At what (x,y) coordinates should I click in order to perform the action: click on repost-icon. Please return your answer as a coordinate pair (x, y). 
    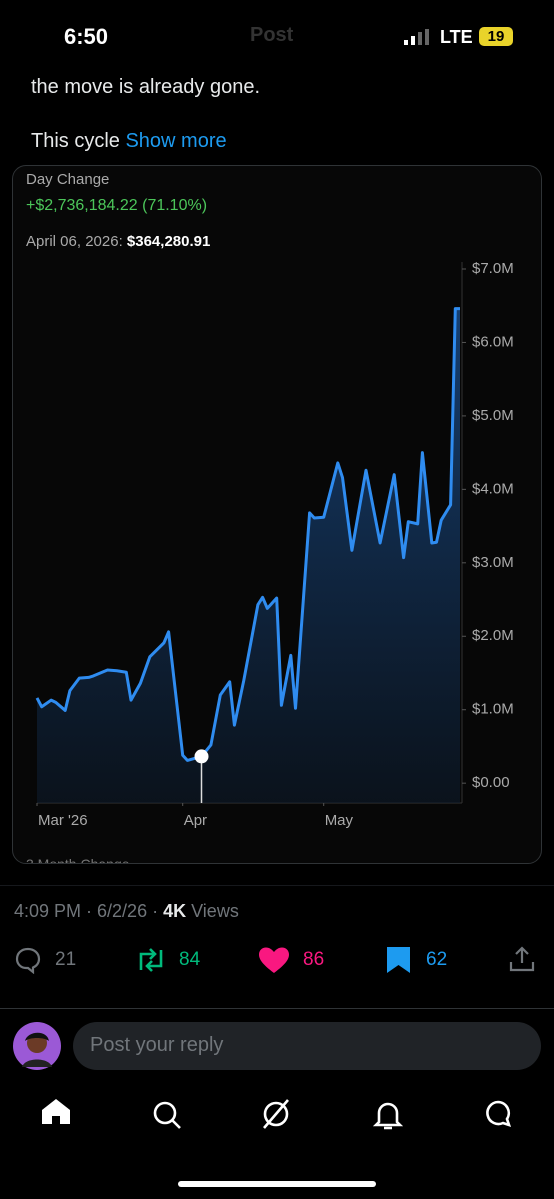
    Looking at the image, I should click on (151, 960).